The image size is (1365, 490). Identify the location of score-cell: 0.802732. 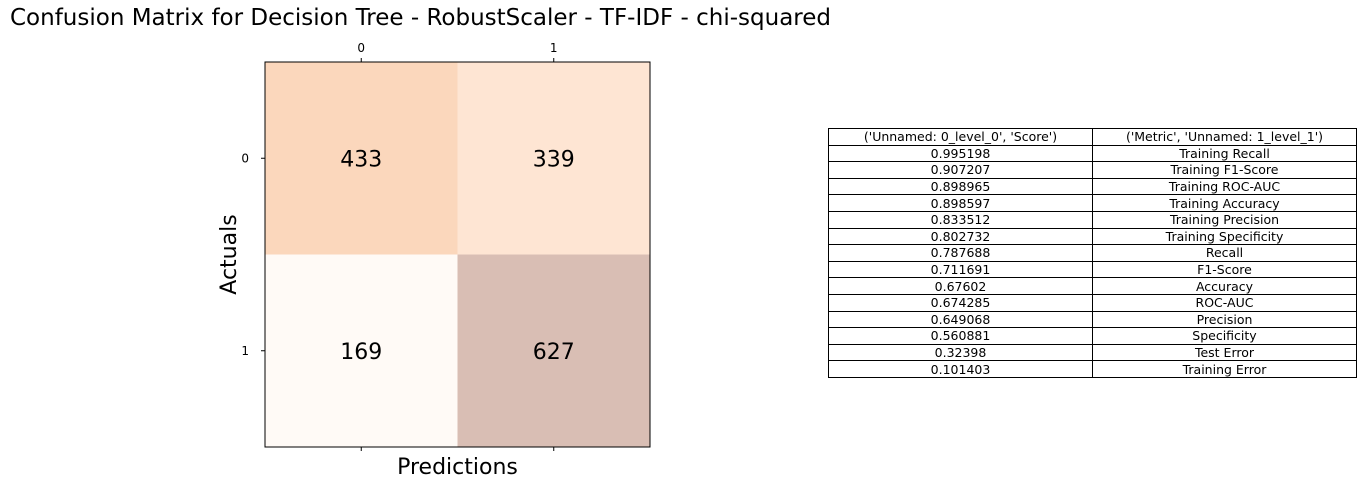
(960, 236).